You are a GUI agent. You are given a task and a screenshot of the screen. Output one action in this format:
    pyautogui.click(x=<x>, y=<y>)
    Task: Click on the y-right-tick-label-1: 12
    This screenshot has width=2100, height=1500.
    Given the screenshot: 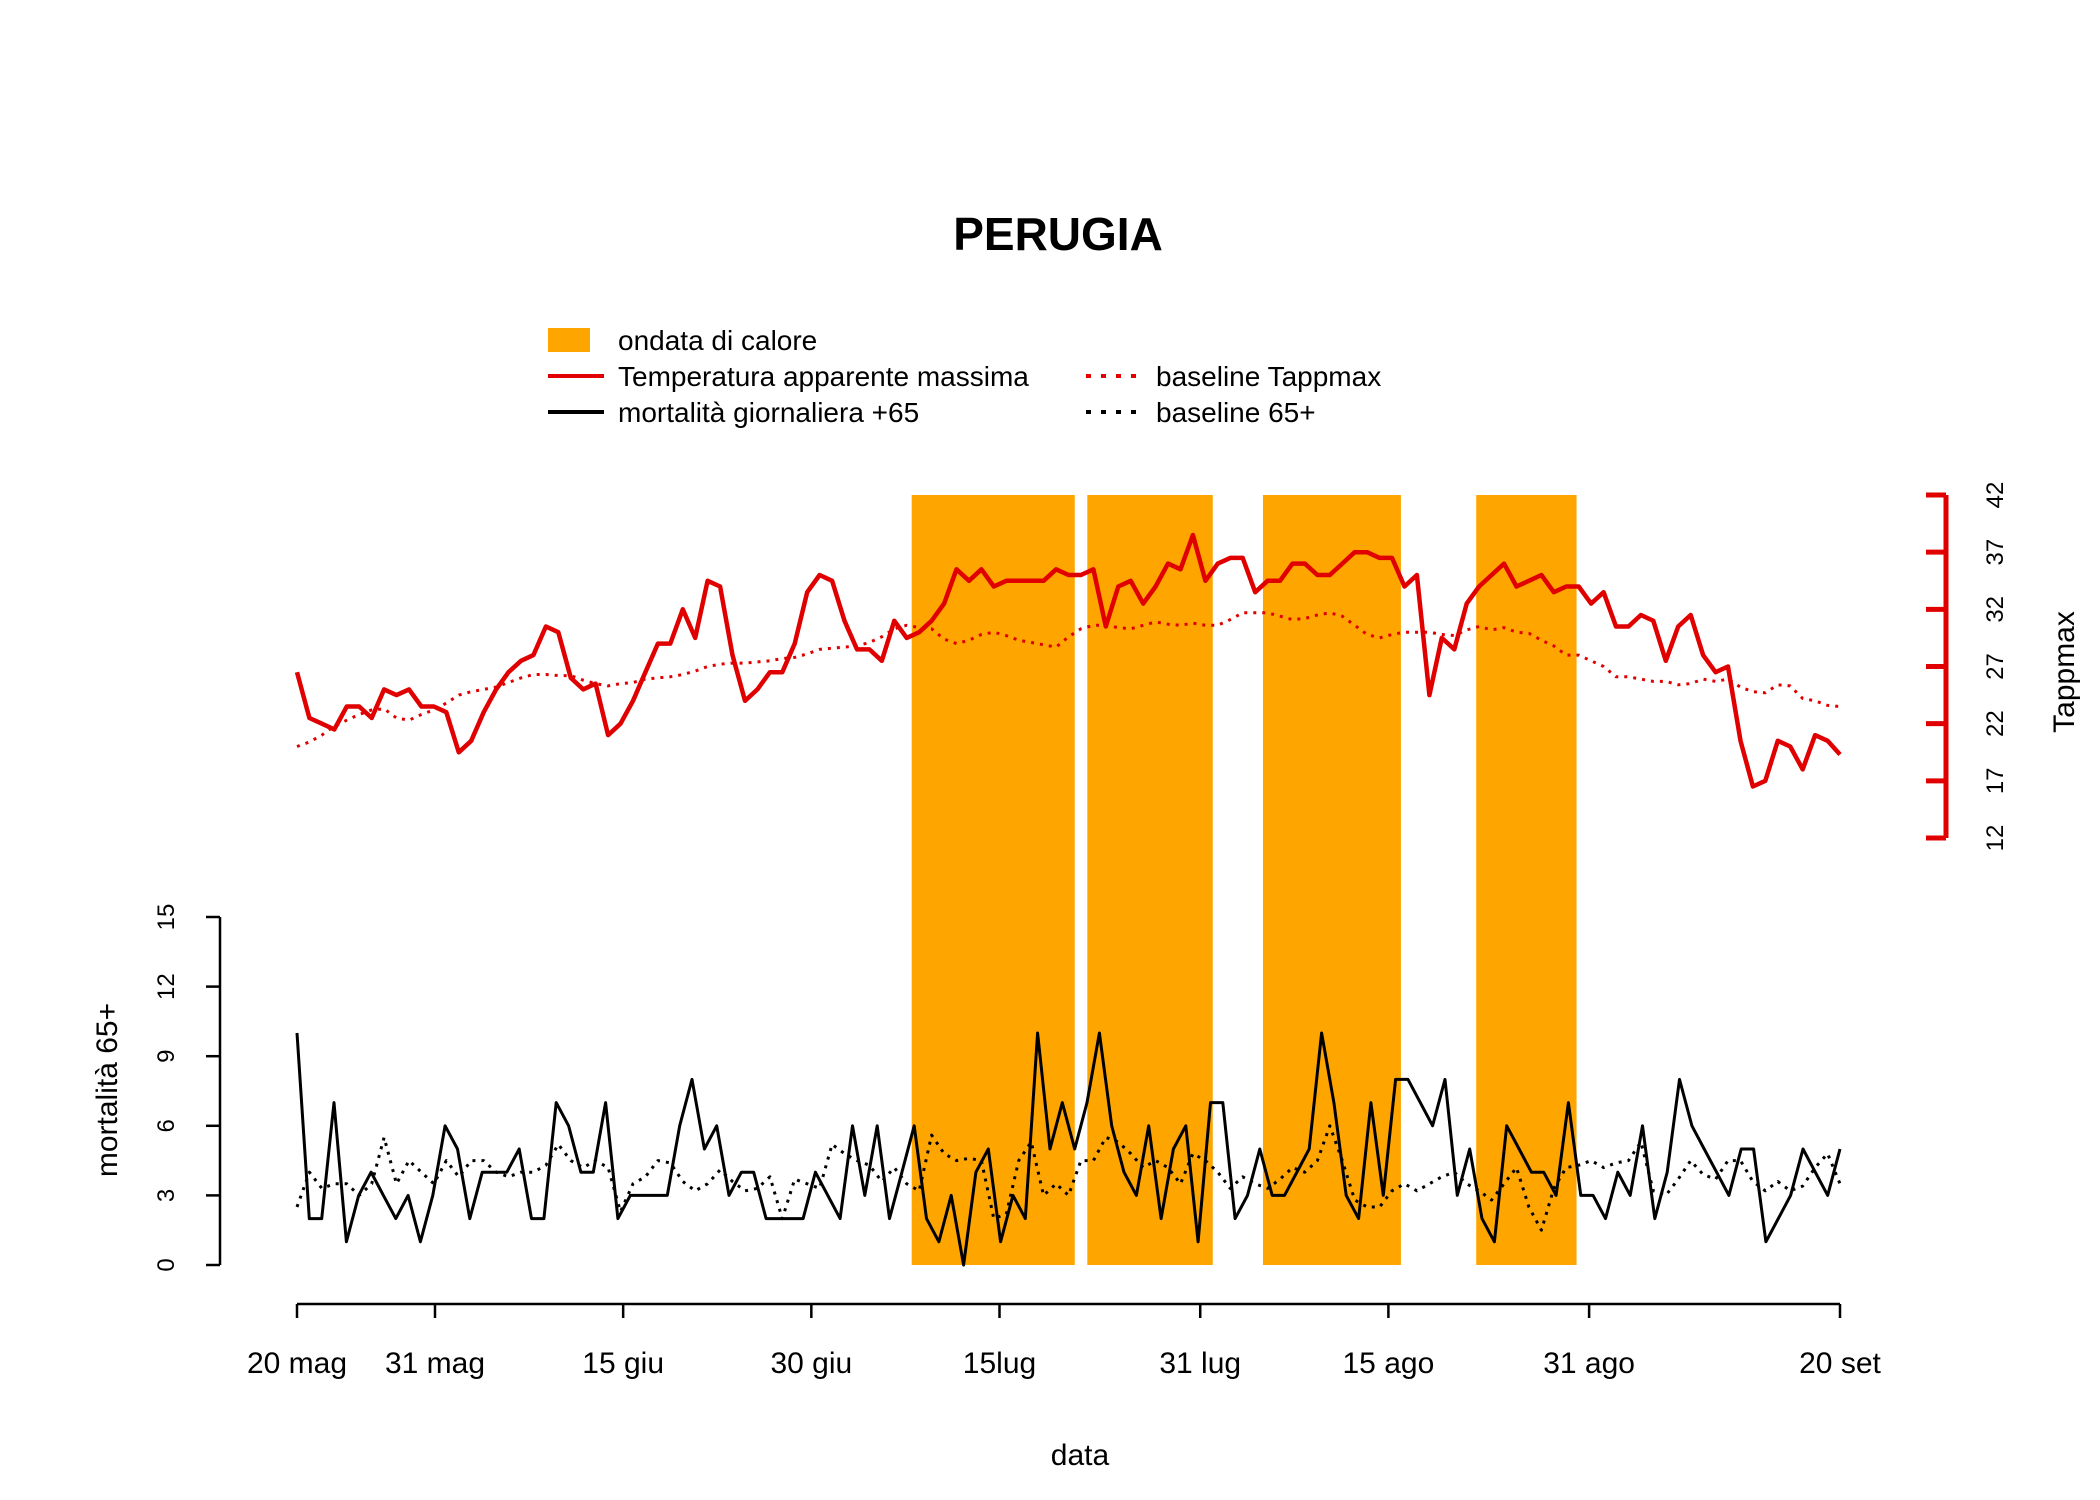 What is the action you would take?
    pyautogui.click(x=1995, y=838)
    